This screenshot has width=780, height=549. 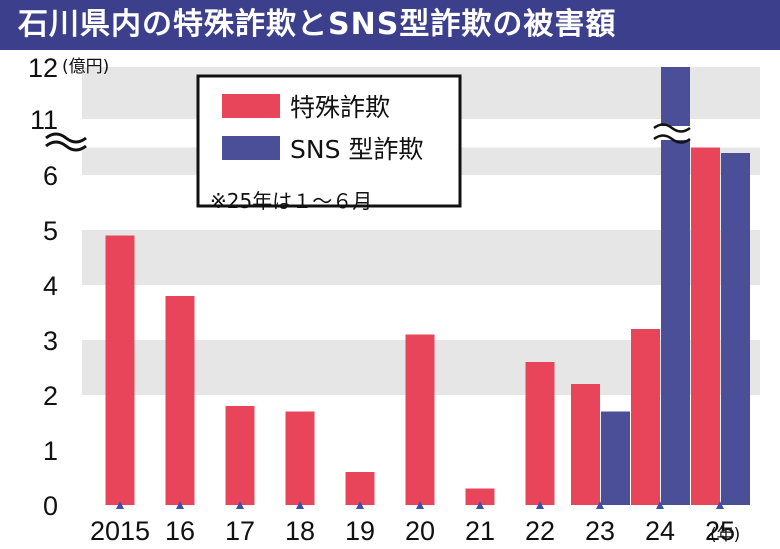 What do you see at coordinates (317, 24) in the screenshot?
I see `chart-title: 石川県内の特殊詐欺とSNS型詐欺の被害額` at bounding box center [317, 24].